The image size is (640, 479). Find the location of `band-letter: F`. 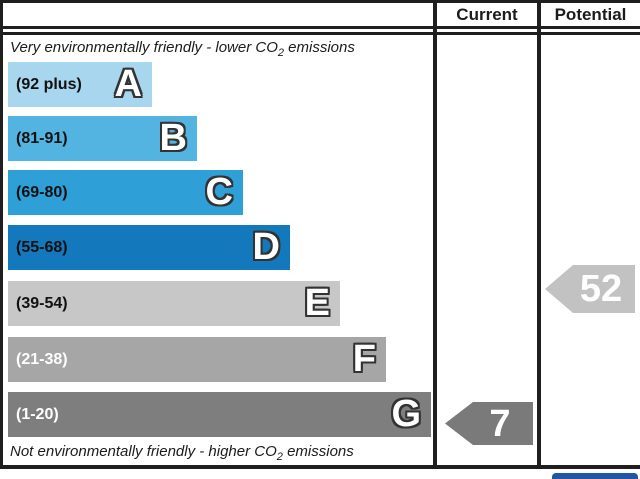

band-letter: F is located at coordinates (364, 359).